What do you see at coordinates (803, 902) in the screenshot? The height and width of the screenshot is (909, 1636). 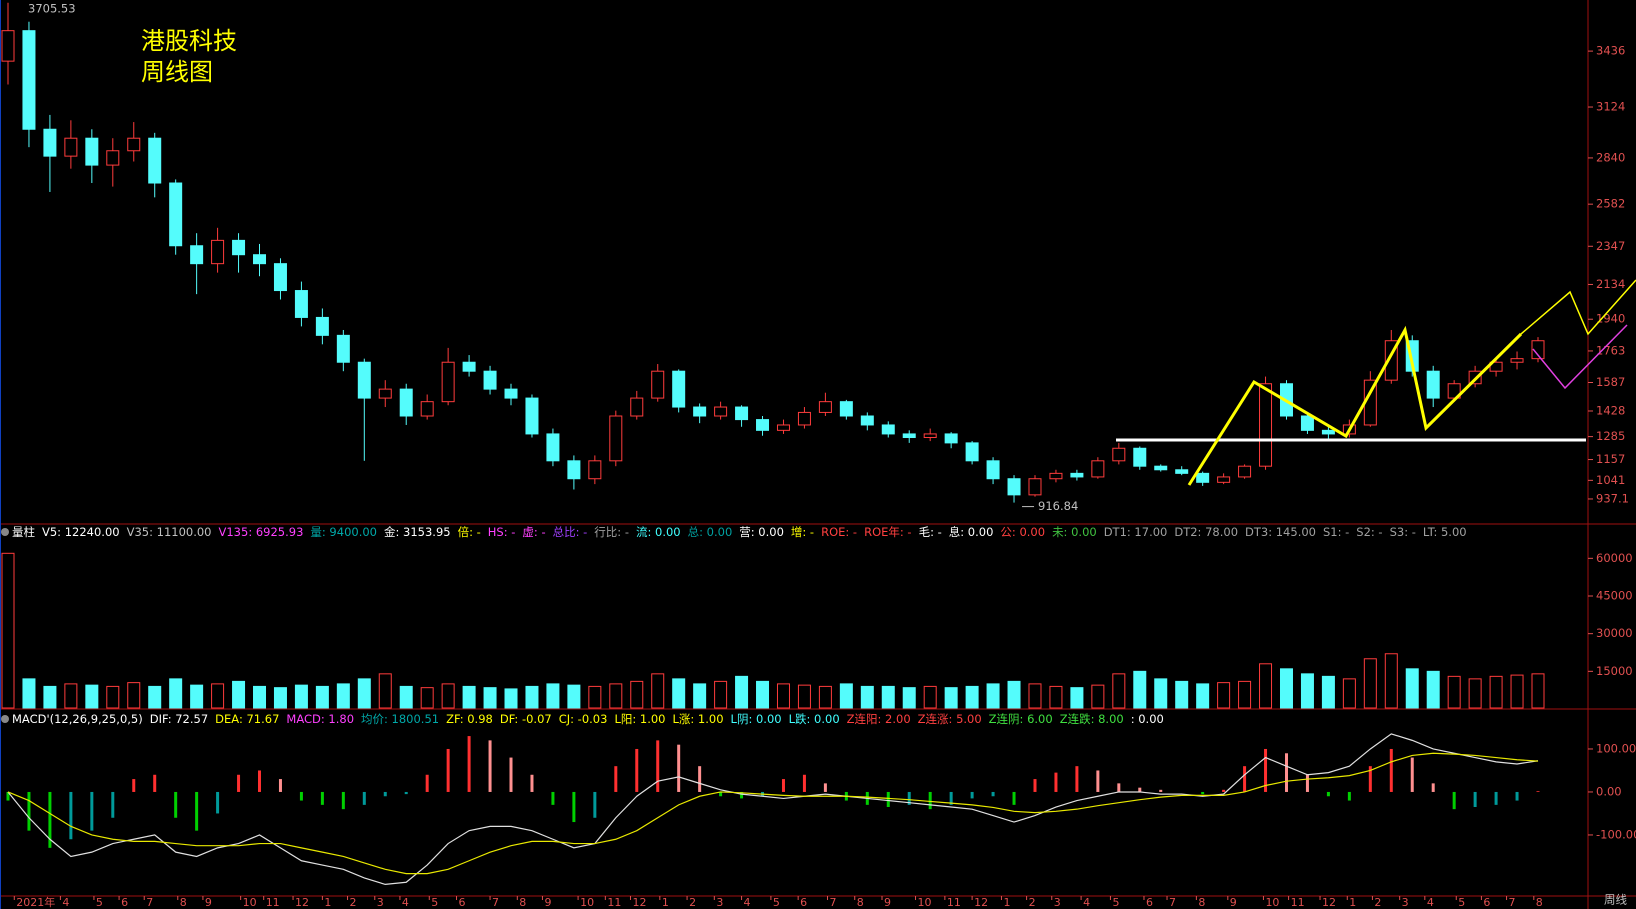 I see `x-tick-label: 6` at bounding box center [803, 902].